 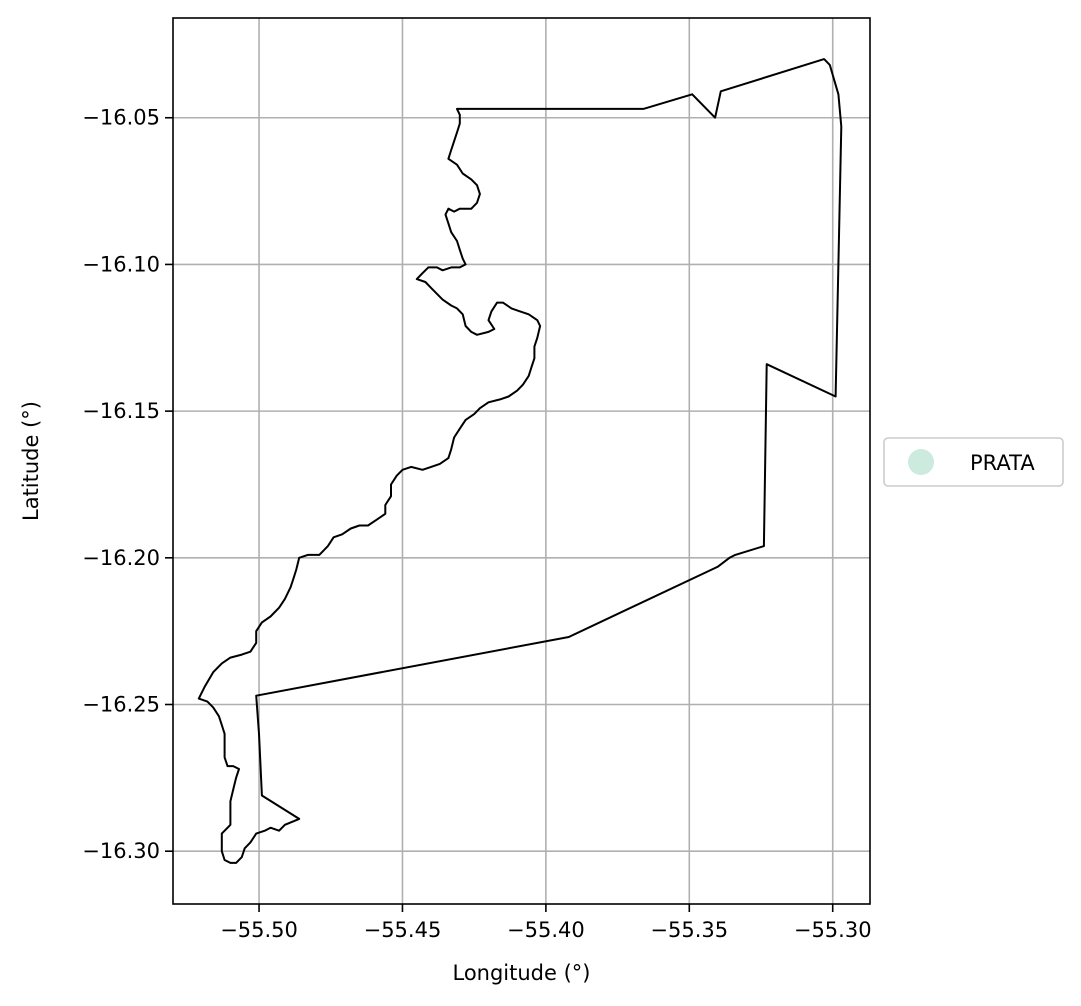 What do you see at coordinates (121, 264) in the screenshot?
I see `y-tick-label-1: −16.10` at bounding box center [121, 264].